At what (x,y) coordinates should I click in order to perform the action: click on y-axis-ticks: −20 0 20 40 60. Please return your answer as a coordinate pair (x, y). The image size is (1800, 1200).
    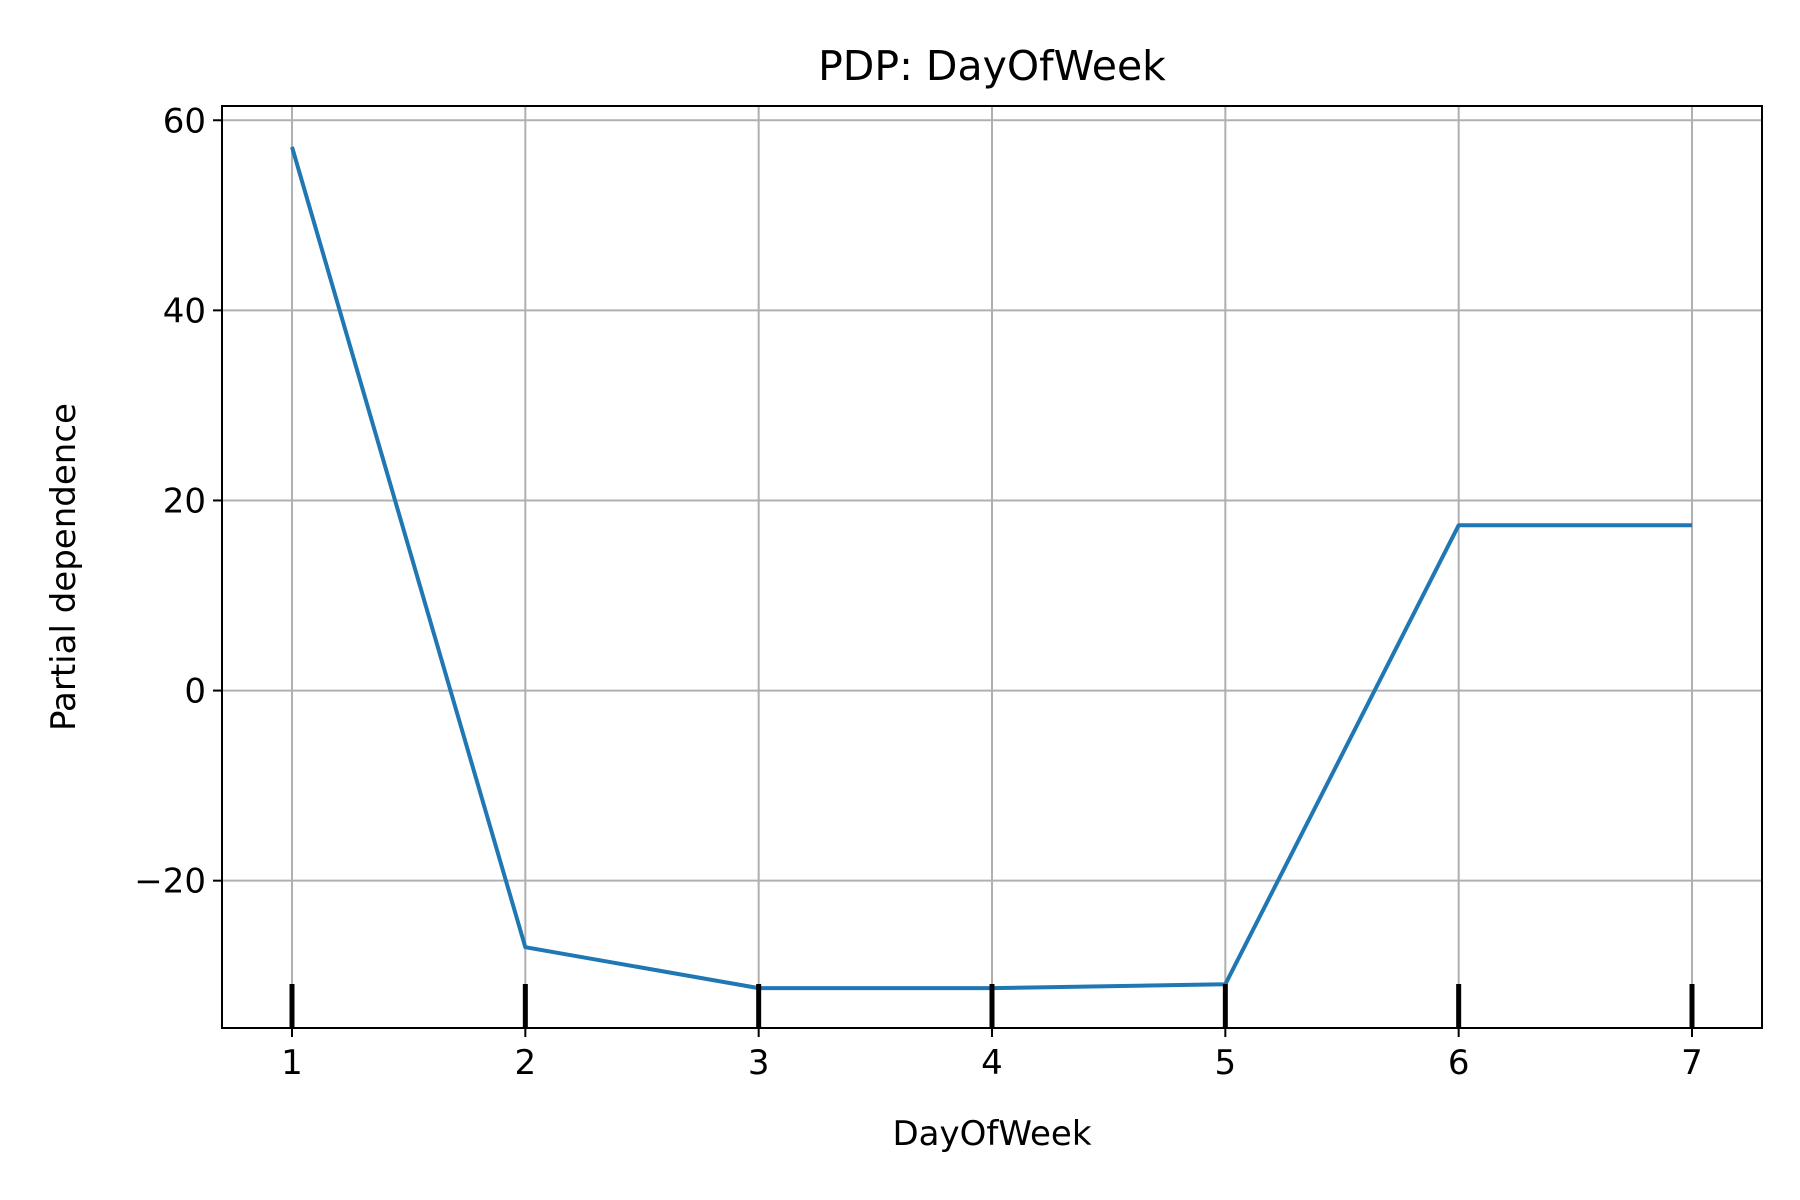
    Looking at the image, I should click on (178, 501).